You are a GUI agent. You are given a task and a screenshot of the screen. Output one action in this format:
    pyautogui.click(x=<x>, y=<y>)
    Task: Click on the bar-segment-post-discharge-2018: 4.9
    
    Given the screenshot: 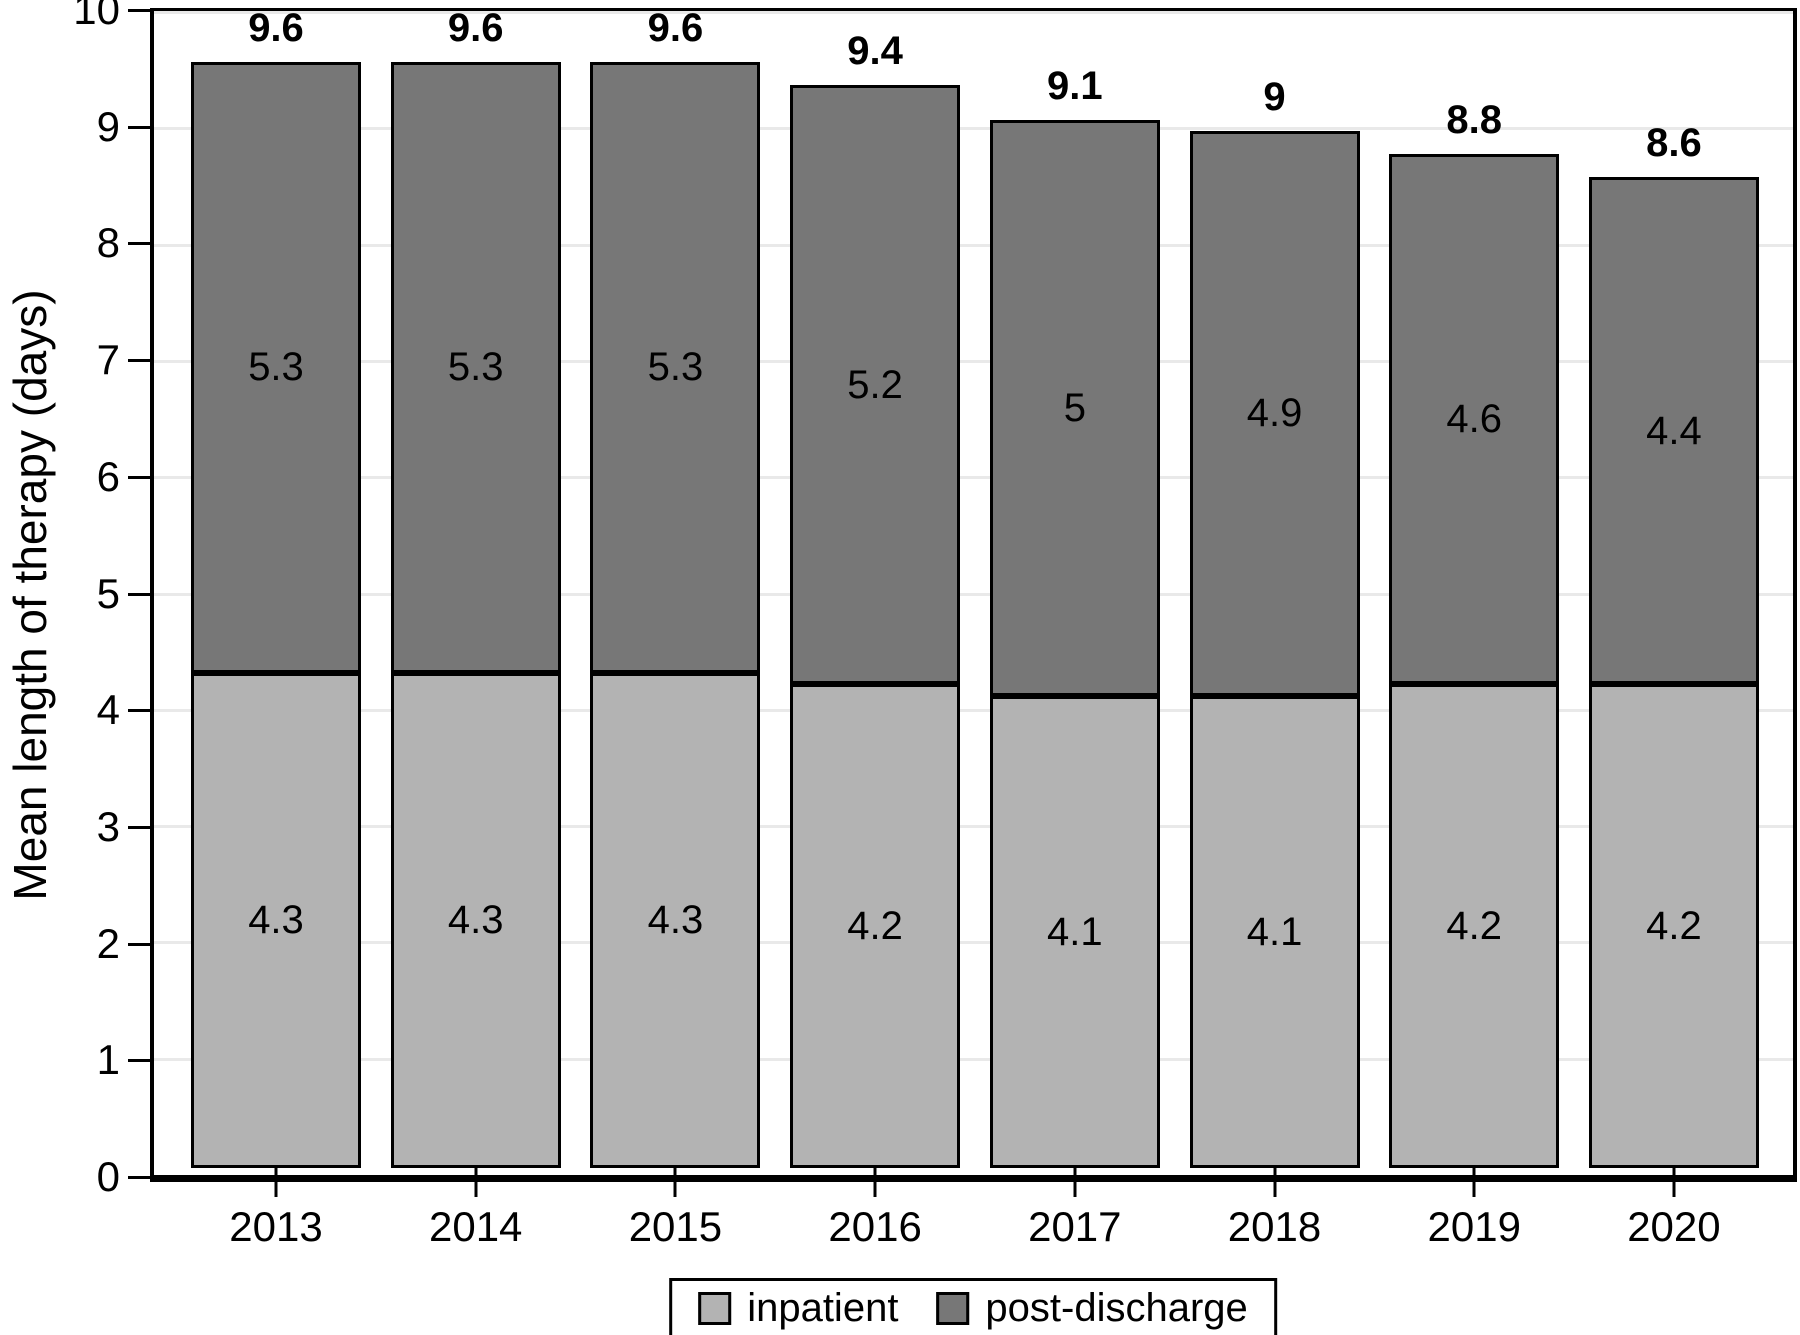 What is the action you would take?
    pyautogui.click(x=1274, y=413)
    